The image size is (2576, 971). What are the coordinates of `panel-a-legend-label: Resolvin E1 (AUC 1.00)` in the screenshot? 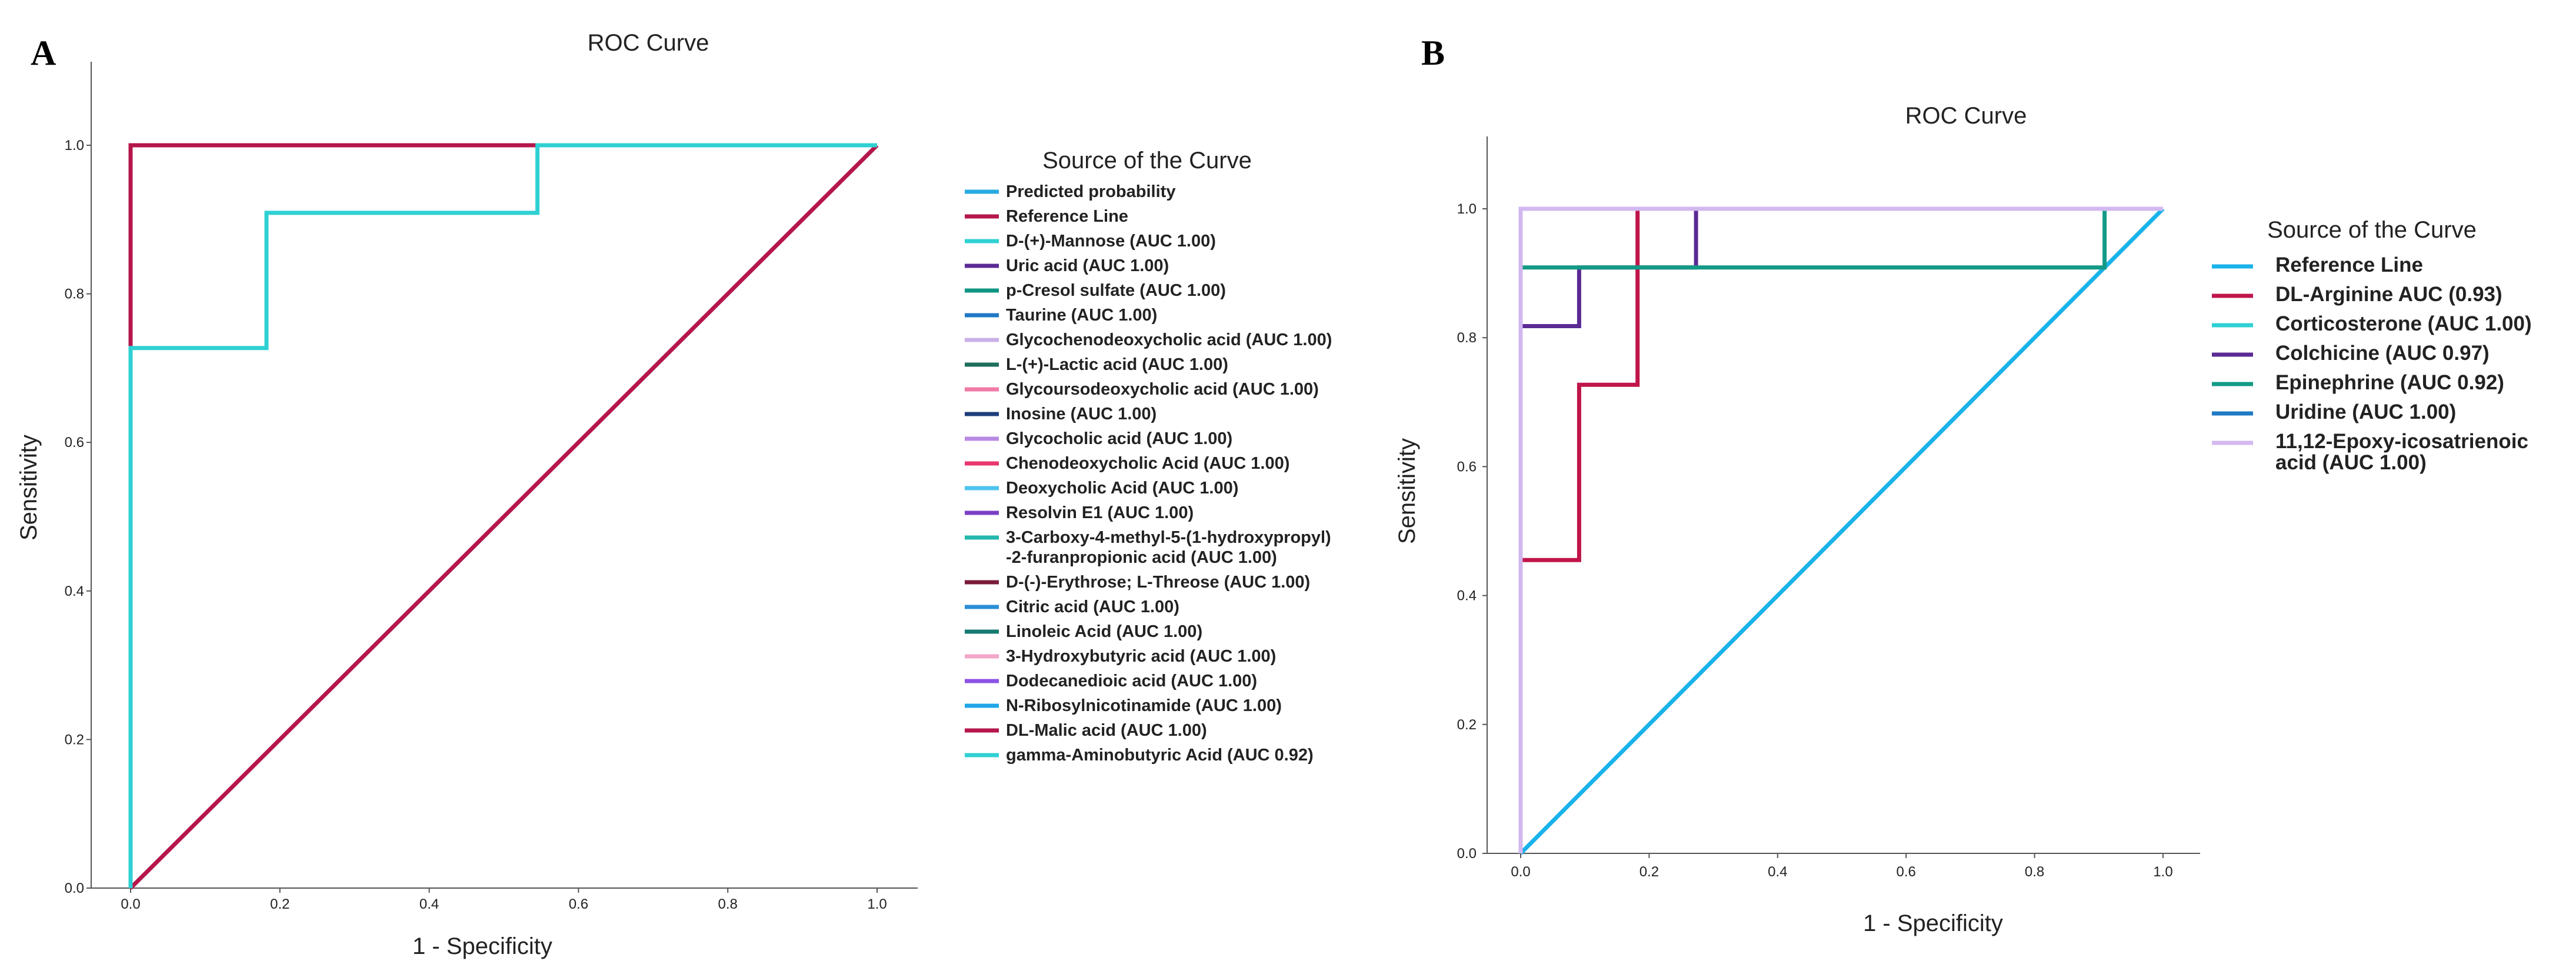 It's located at (1100, 512).